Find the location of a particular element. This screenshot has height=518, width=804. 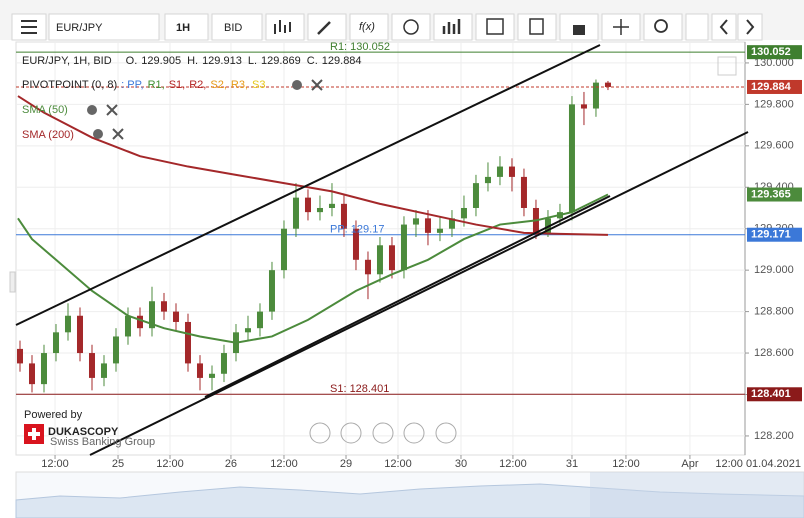

indicator-legend: PIVOTPOINT (0, 8): PP, R1, S1, R2, S2, R3, S3 is located at coordinates (143, 85).